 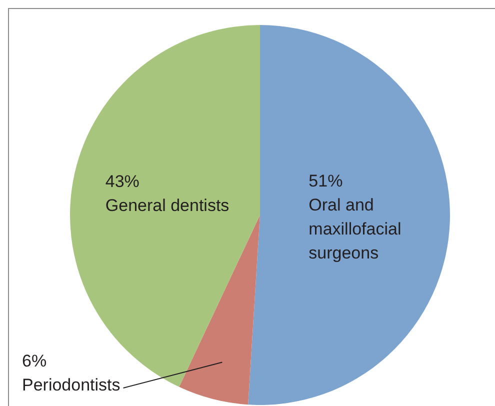 What do you see at coordinates (325, 181) in the screenshot?
I see `data-label: 51%` at bounding box center [325, 181].